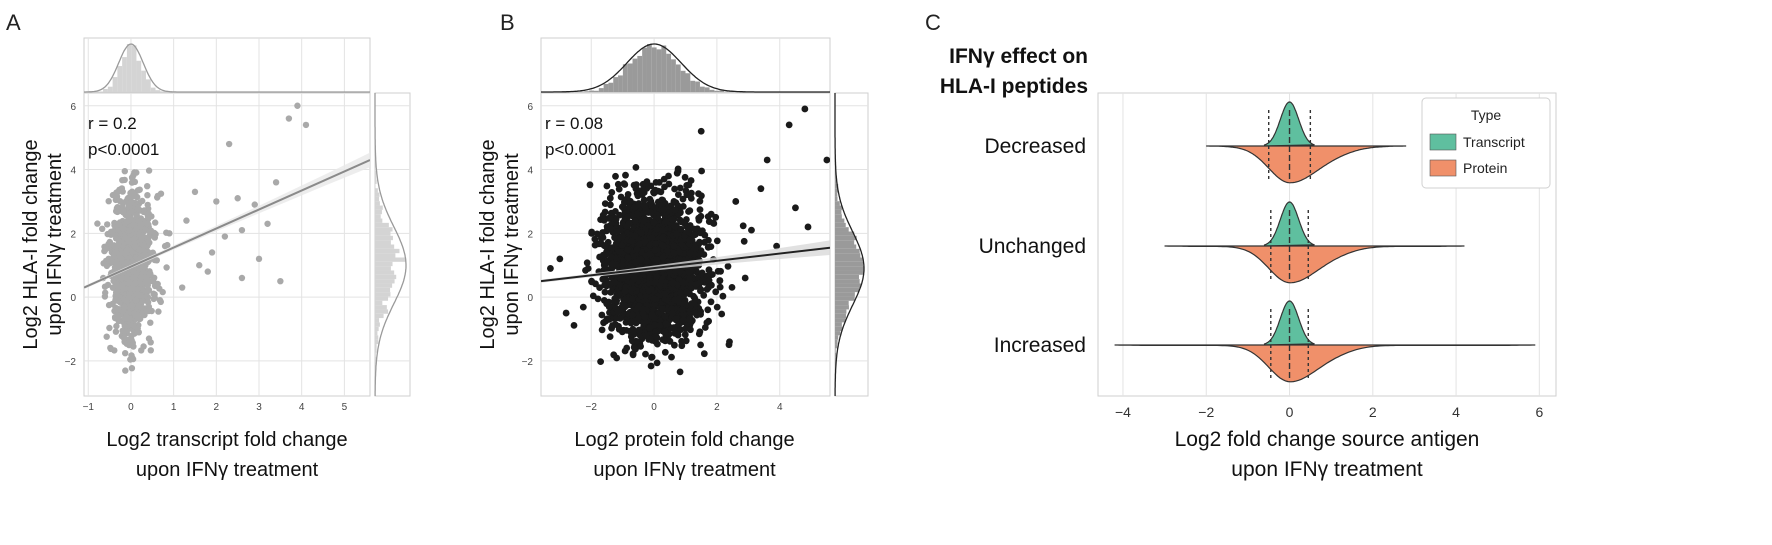 Image resolution: width=1772 pixels, height=545 pixels. Describe the element at coordinates (1222, 242) in the screenshot. I see `violin-unchanged: Unchanged` at that location.